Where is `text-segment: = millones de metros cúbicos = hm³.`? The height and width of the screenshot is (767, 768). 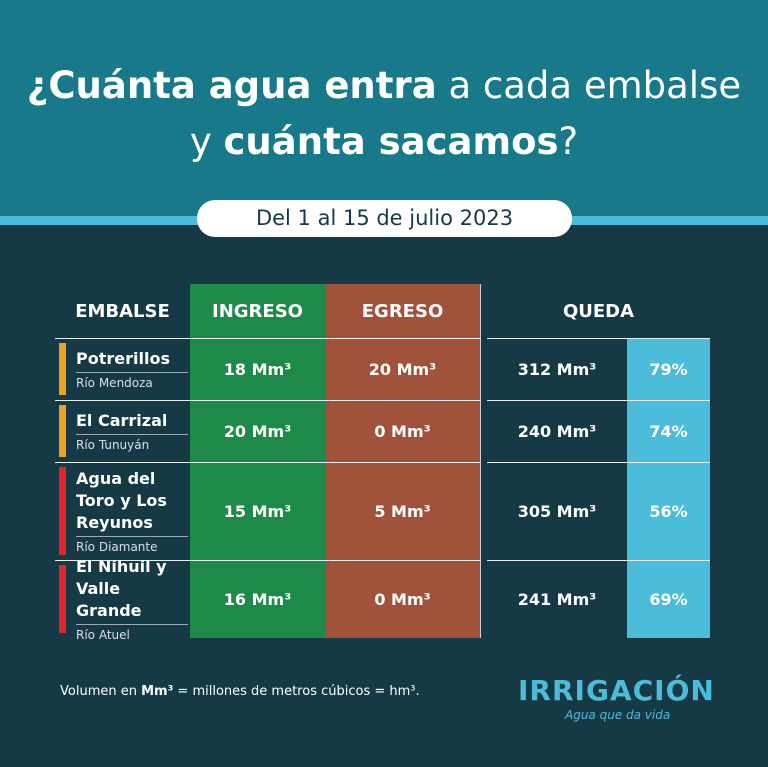 text-segment: = millones de metros cúbicos = hm³. is located at coordinates (296, 691).